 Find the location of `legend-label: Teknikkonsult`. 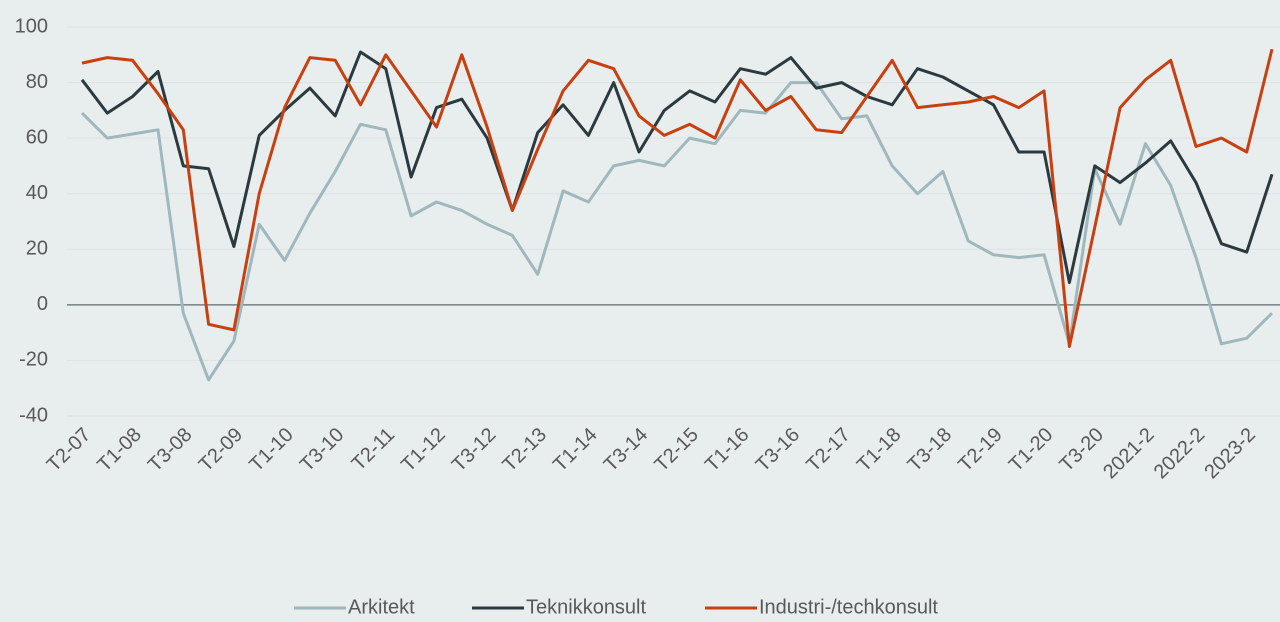

legend-label: Teknikkonsult is located at coordinates (586, 607).